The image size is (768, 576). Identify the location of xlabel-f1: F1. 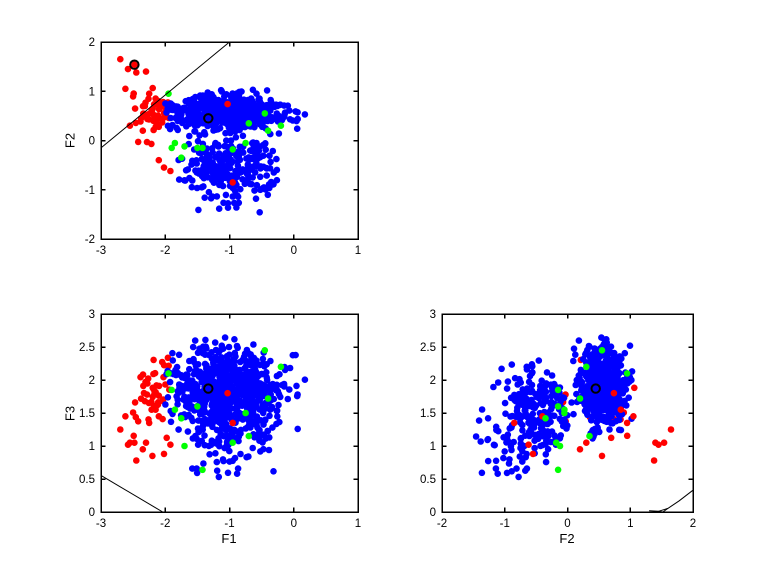
(229, 538).